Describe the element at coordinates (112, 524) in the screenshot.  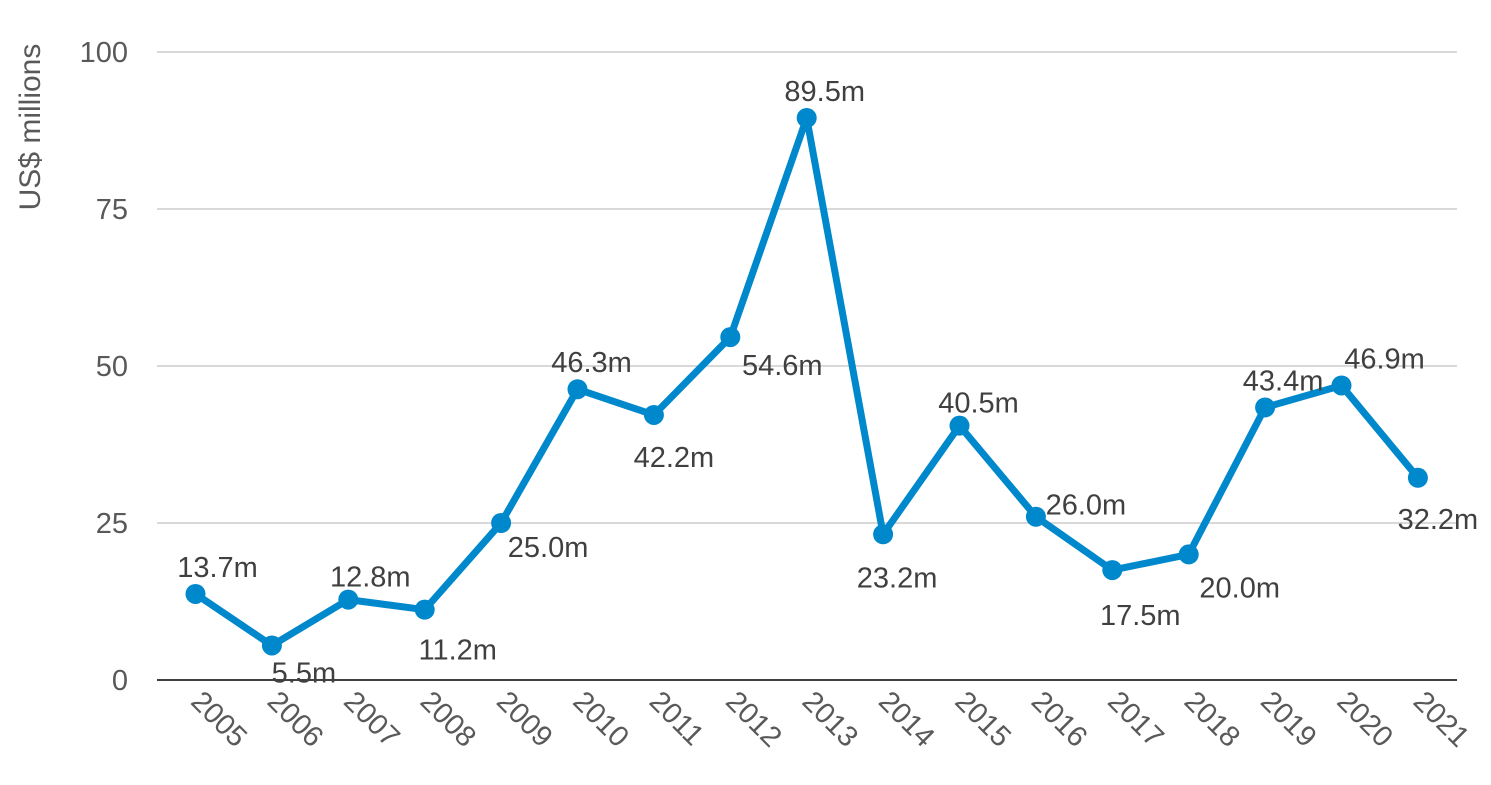
I see `y-tick-label: 25` at that location.